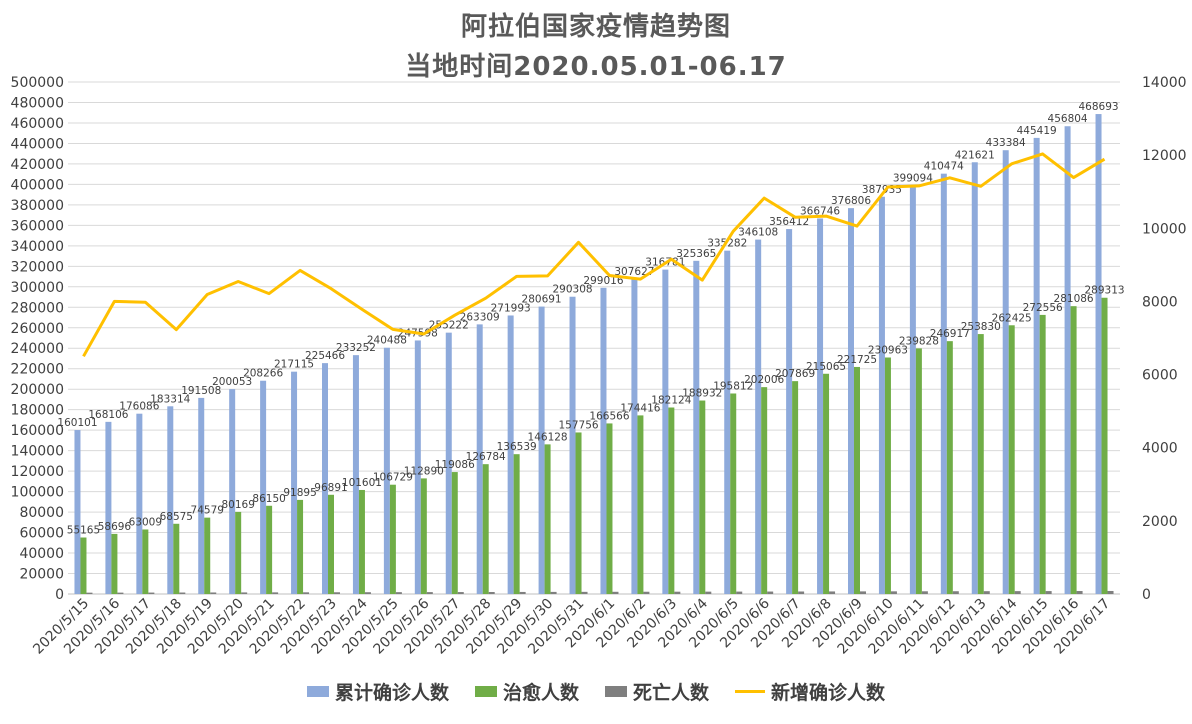  Describe the element at coordinates (542, 300) in the screenshot. I see `data-label-cumulative: 280691` at that location.